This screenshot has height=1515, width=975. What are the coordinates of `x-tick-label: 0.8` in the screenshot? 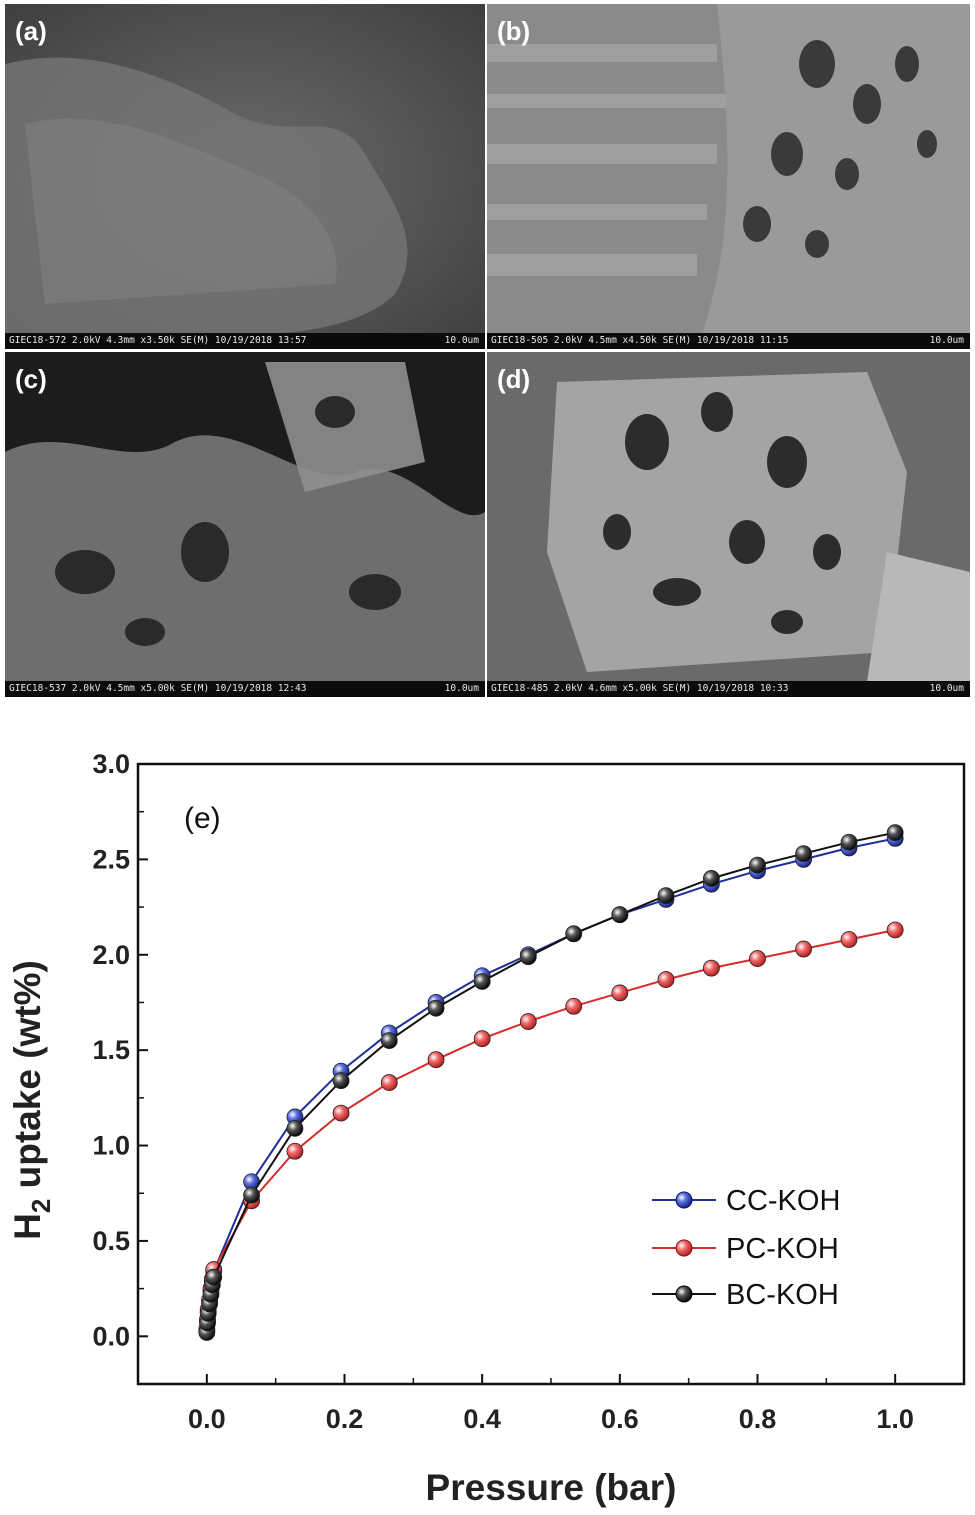 It's located at (758, 1419).